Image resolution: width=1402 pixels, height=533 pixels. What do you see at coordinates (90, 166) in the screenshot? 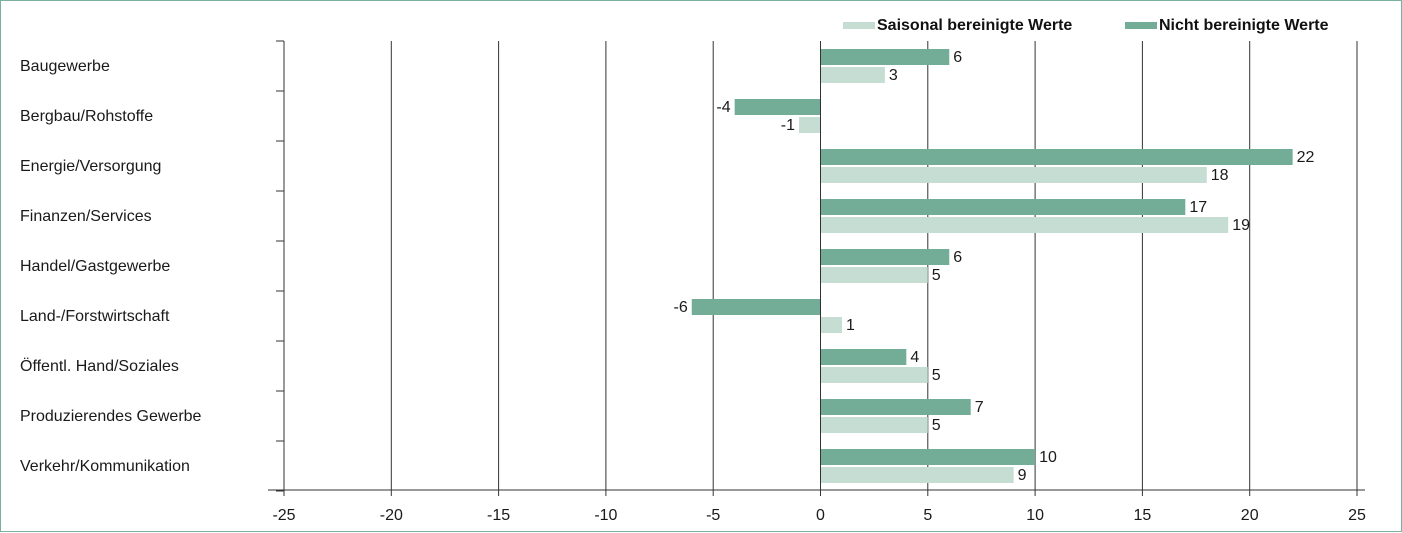
I see `category-label: Energie/Versorgung` at bounding box center [90, 166].